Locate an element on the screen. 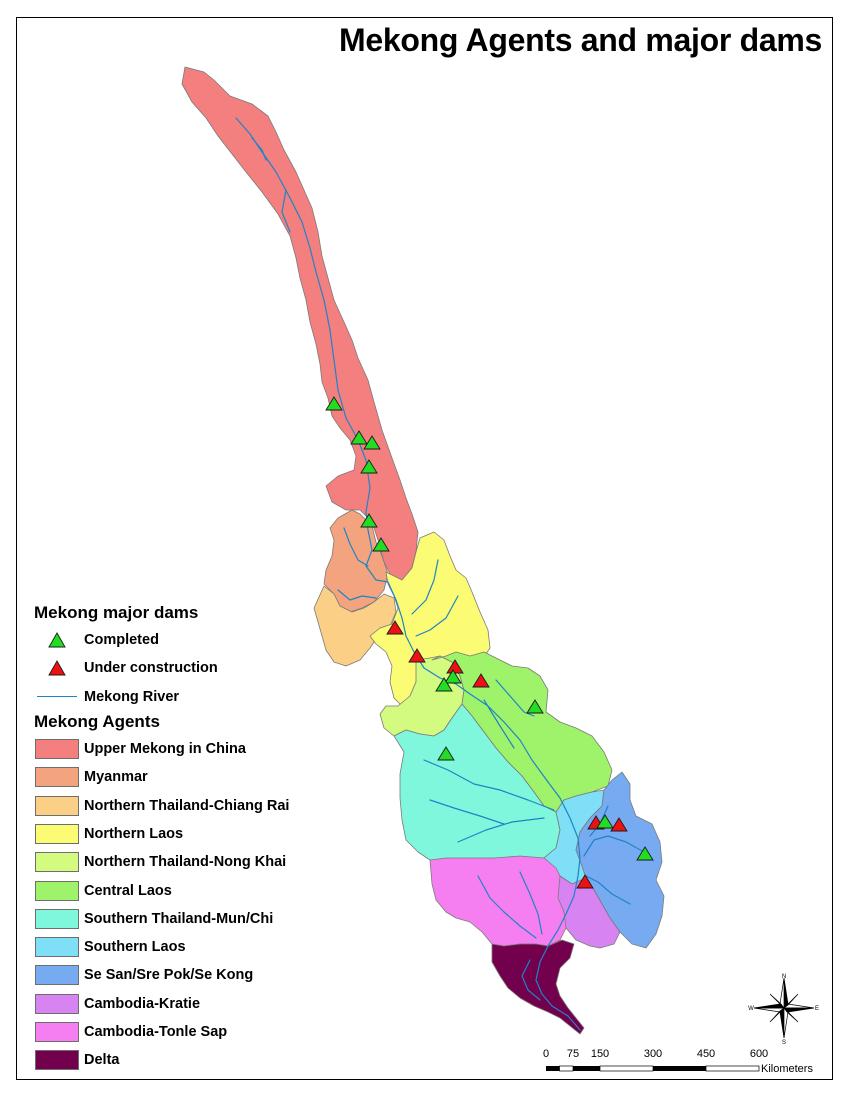  region-upper-mekong-china is located at coordinates (300, 323).